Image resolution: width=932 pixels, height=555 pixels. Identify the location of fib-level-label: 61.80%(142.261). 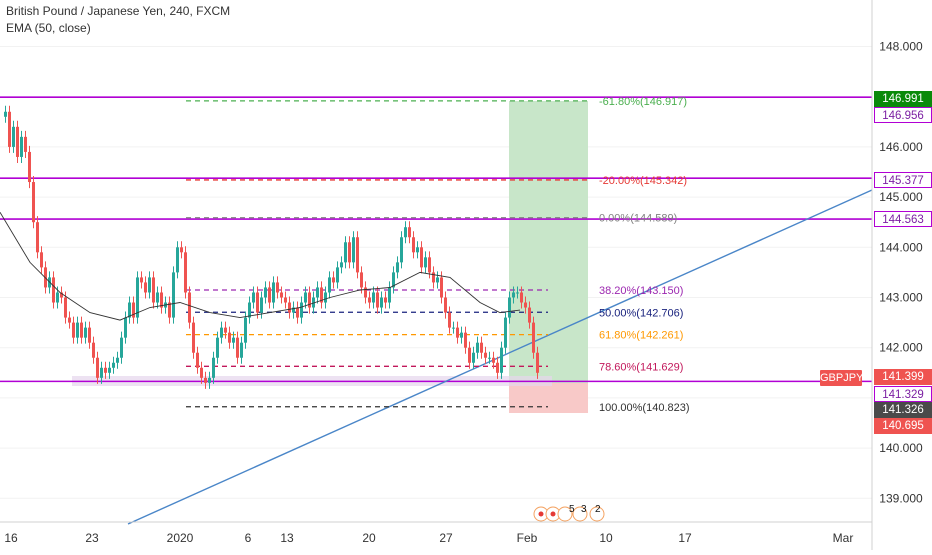
(641, 336).